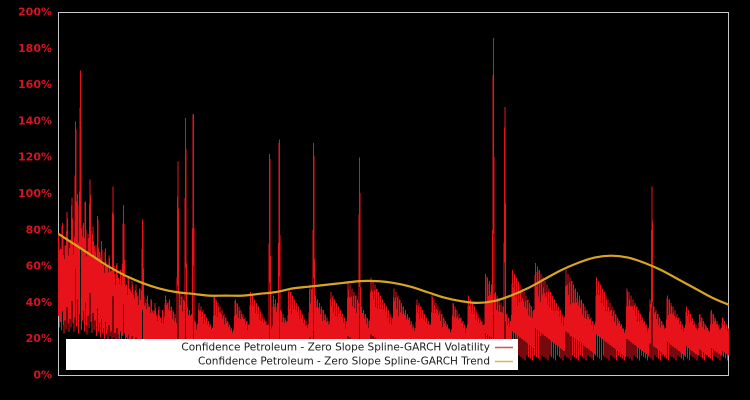  I want to click on y-axis-tick-labels: 200% 180% 160% 140% 120% 100% 80% 60% 40% 20% 0%, so click(35, 194).